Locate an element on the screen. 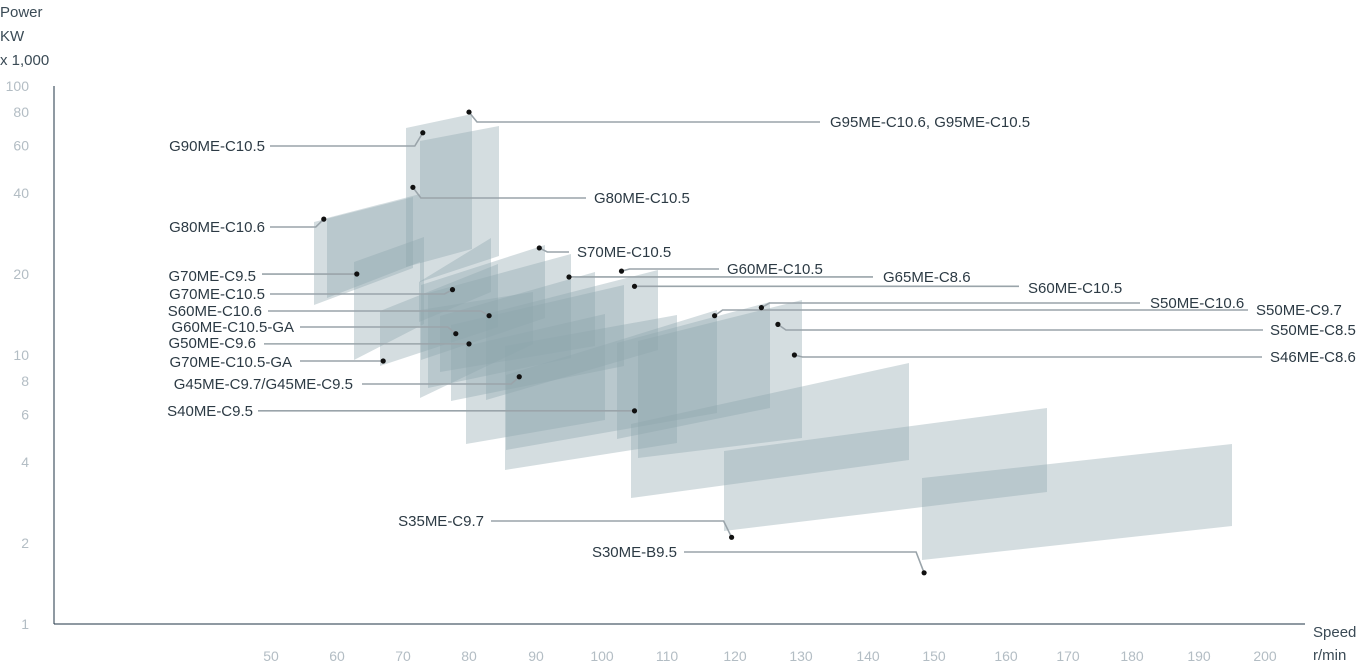 The width and height of the screenshot is (1360, 666). engine-label: S46ME-C8.6 is located at coordinates (1313, 357).